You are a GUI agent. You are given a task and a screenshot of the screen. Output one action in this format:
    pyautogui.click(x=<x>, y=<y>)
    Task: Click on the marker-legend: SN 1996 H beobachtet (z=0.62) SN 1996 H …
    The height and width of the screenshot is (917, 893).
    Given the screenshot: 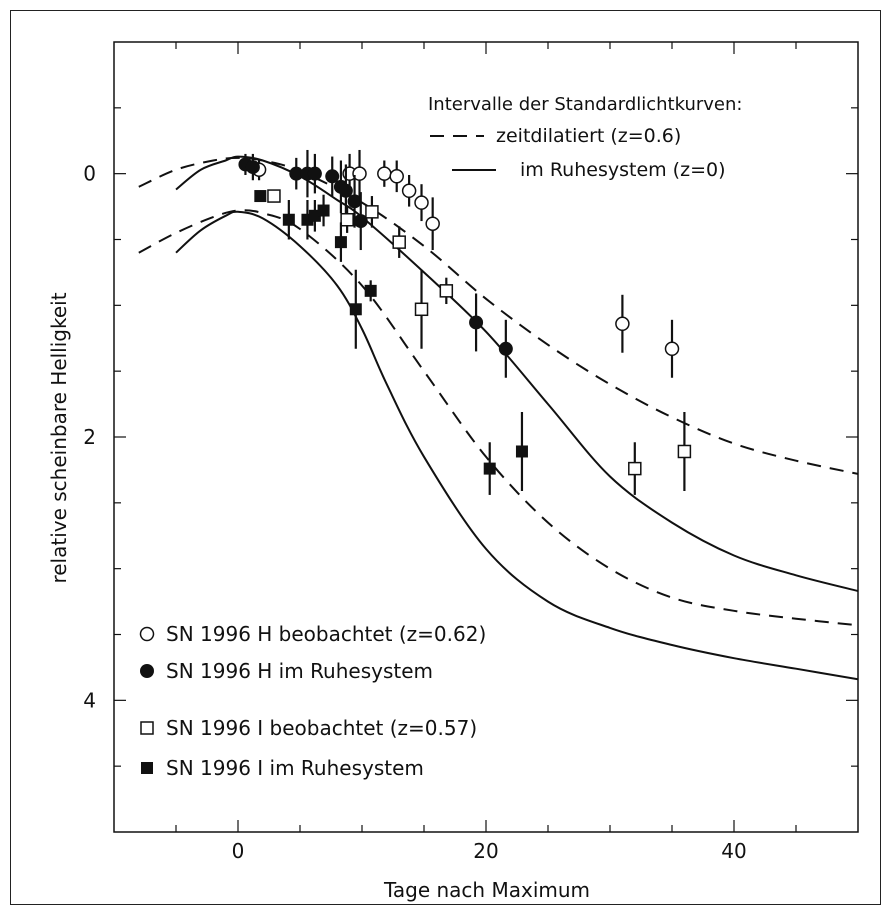 What is the action you would take?
    pyautogui.click(x=312, y=701)
    